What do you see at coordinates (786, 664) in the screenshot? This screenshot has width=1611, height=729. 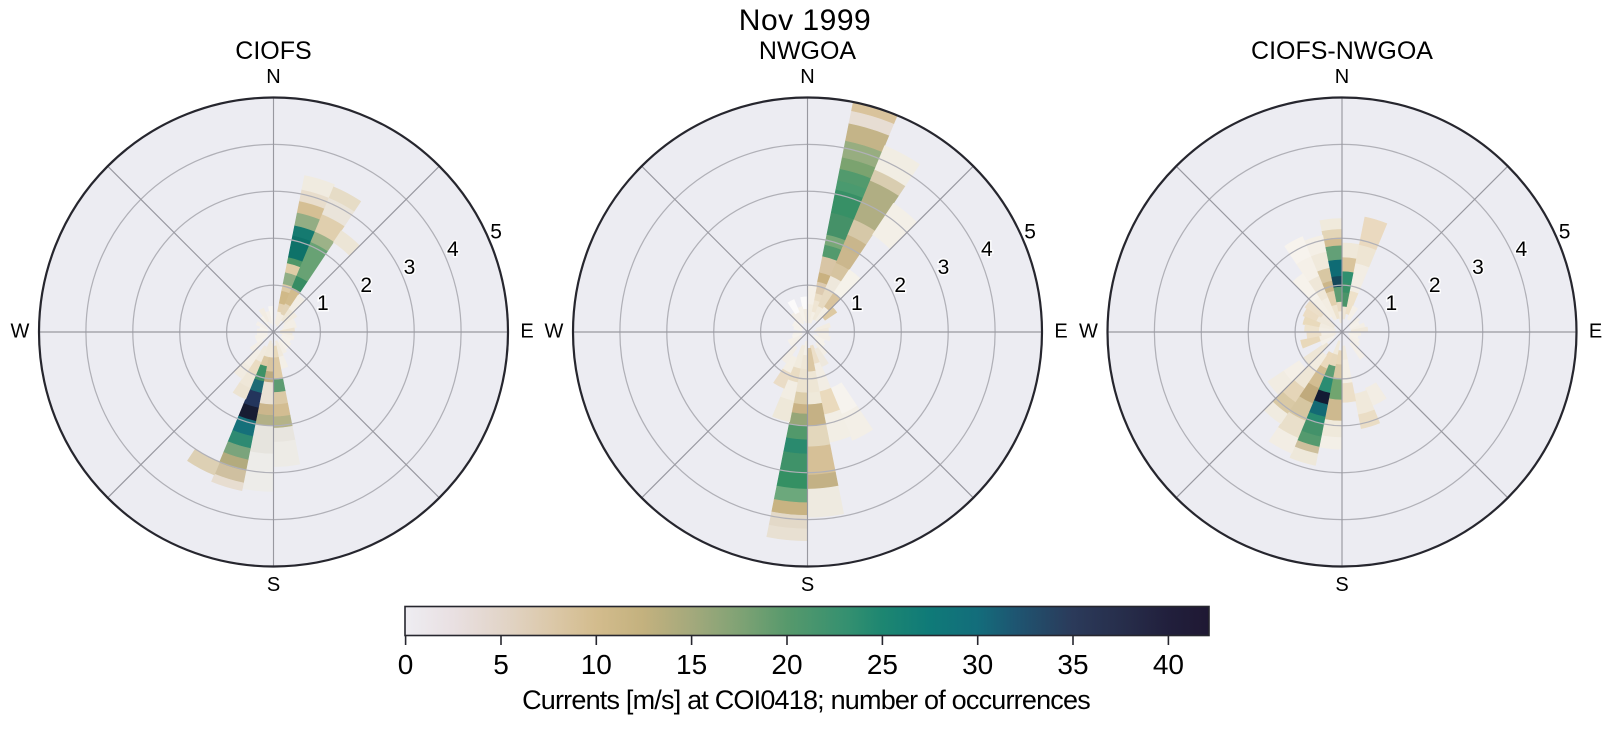 I see `svg-text: 20` at bounding box center [786, 664].